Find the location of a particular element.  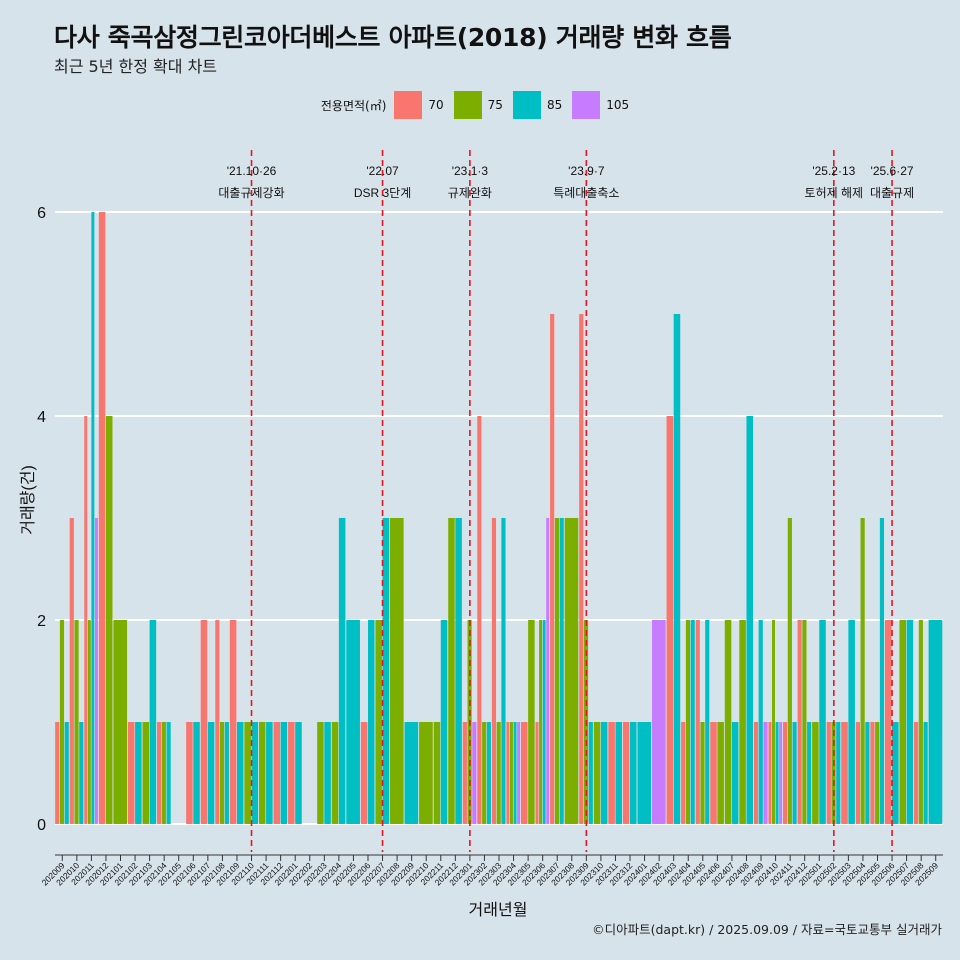

event-date-202301: '23.1·3 is located at coordinates (470, 171).